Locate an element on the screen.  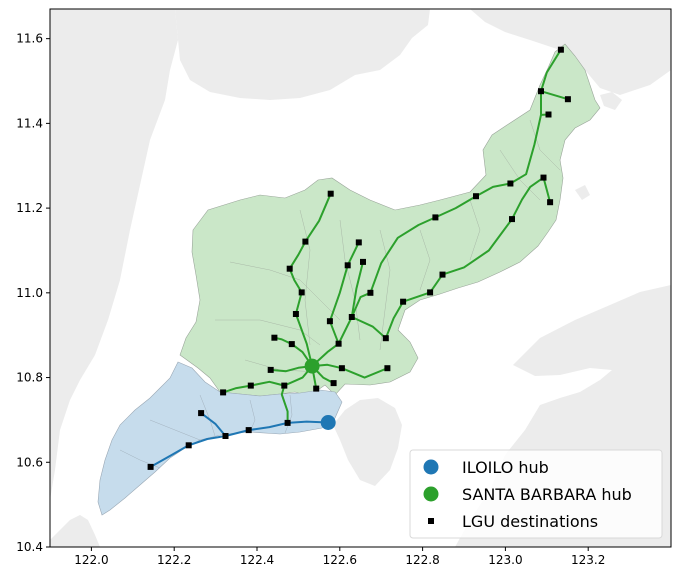
y-tick-label: 11.6 is located at coordinates (29, 39).